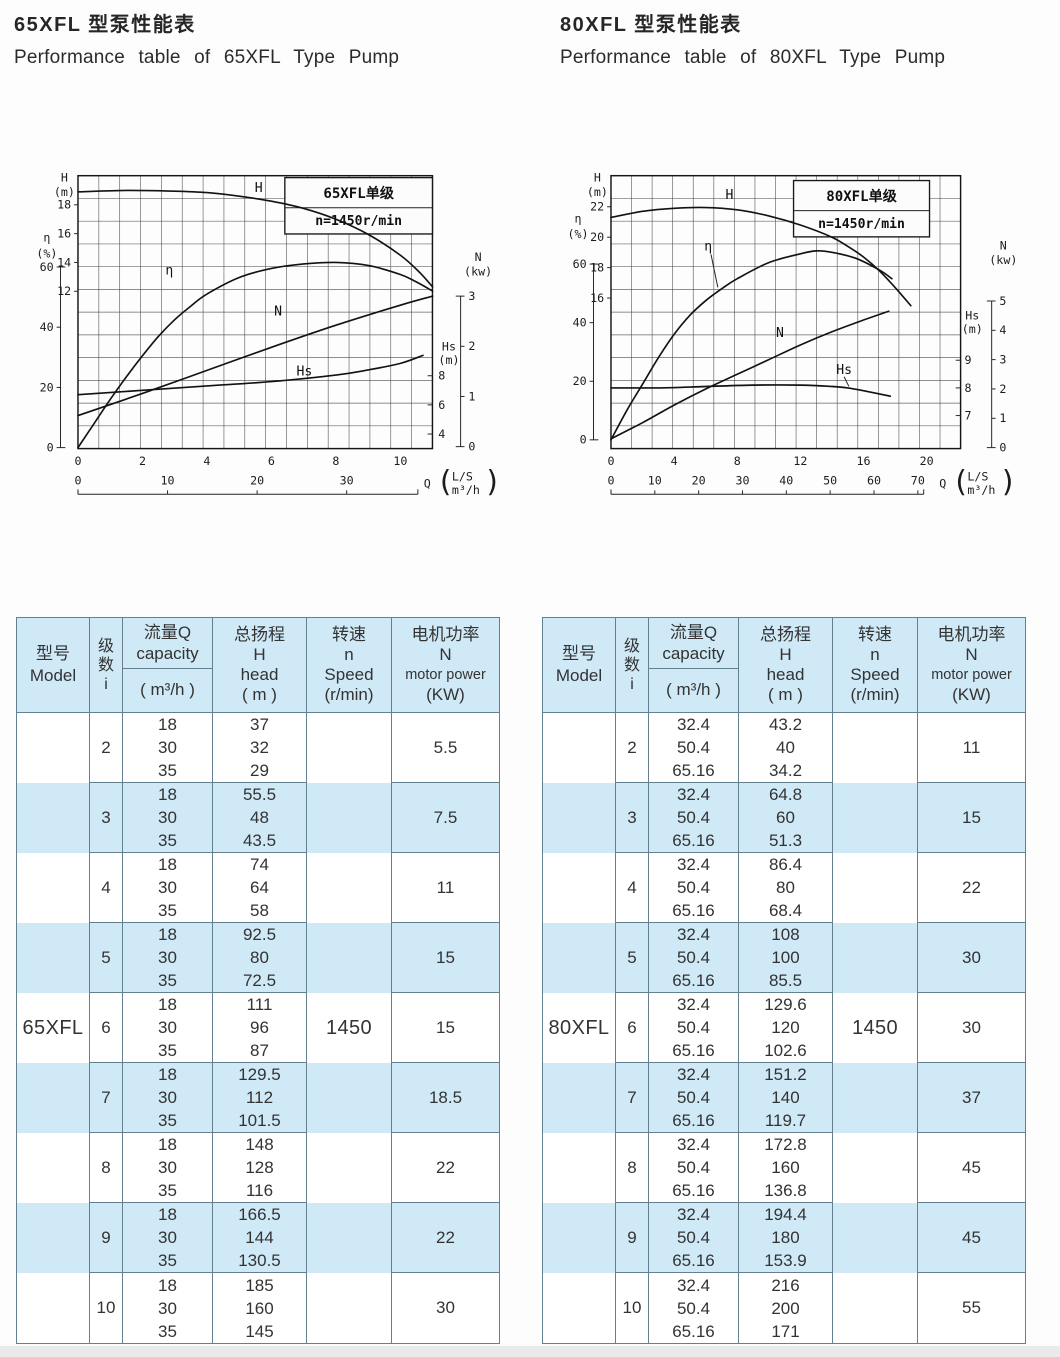  Describe the element at coordinates (875, 1028) in the screenshot. I see `speed-cell: 1450` at that location.